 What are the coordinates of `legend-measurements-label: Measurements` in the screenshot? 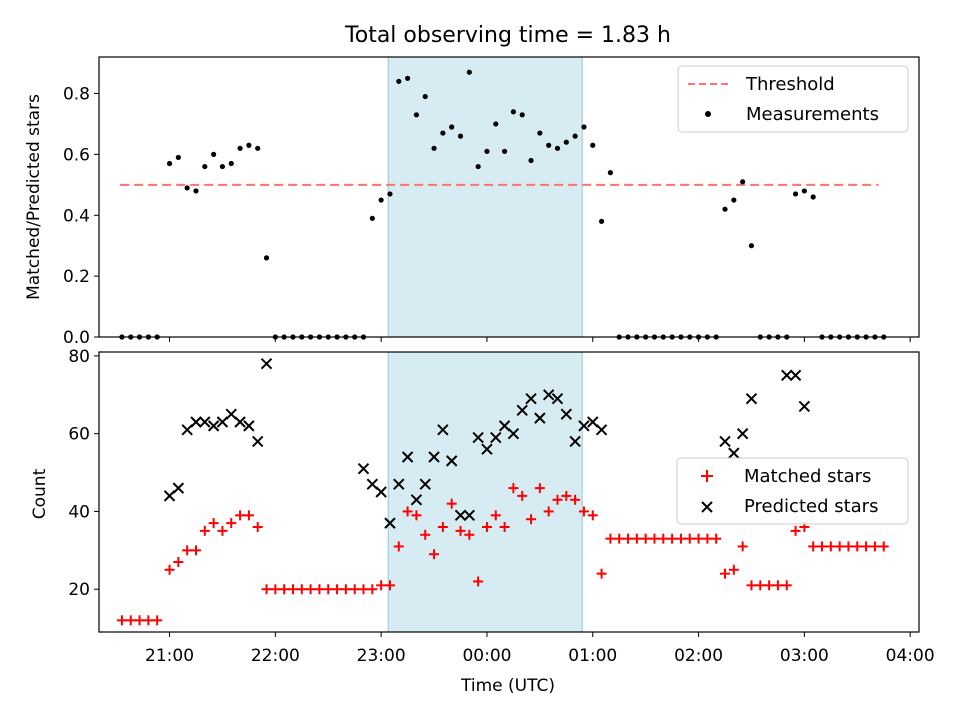 It's located at (812, 114).